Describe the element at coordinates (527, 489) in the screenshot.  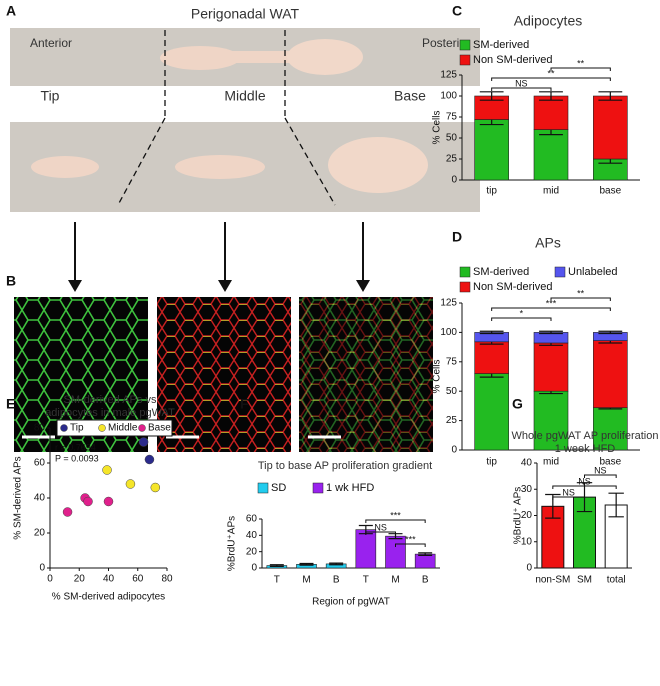
I see `y-tick-label: 30` at that location.